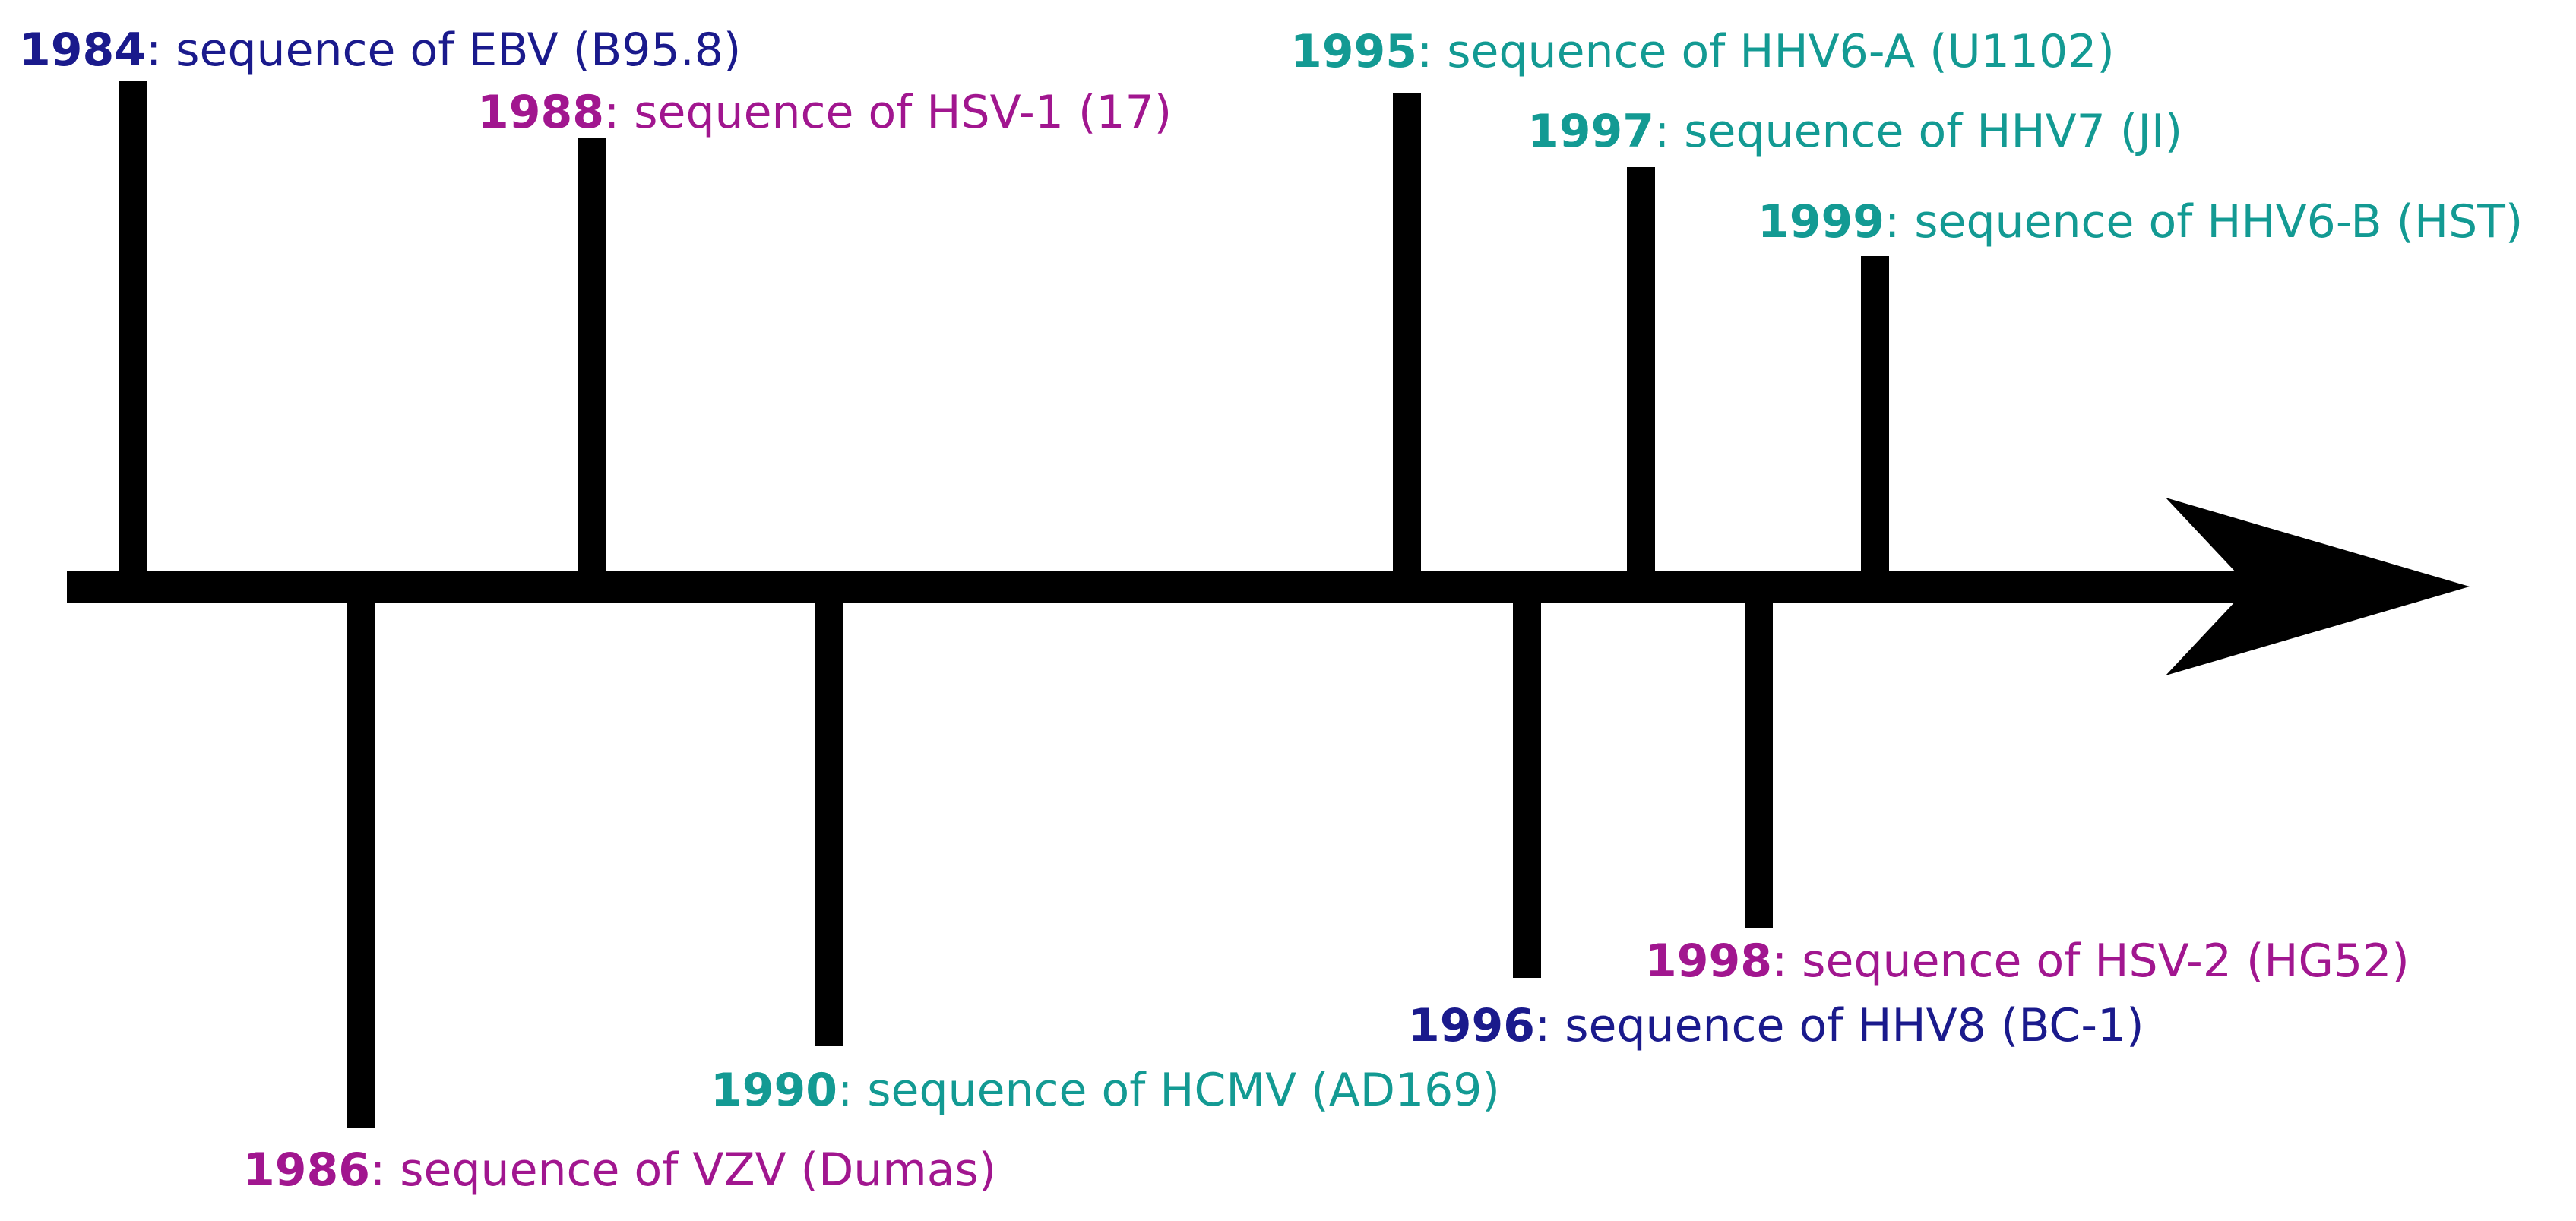 The height and width of the screenshot is (1221, 2576). What do you see at coordinates (829, 816) in the screenshot?
I see `tick-1990` at bounding box center [829, 816].